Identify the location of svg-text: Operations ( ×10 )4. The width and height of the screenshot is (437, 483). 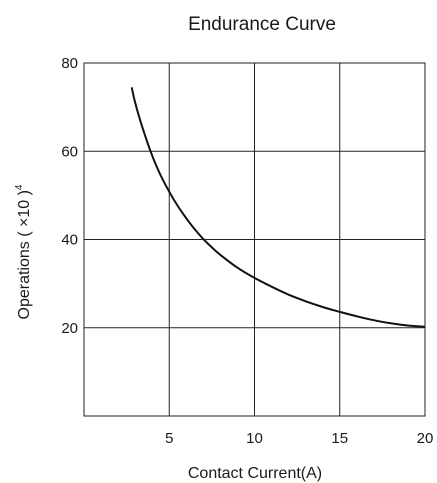
(23, 251).